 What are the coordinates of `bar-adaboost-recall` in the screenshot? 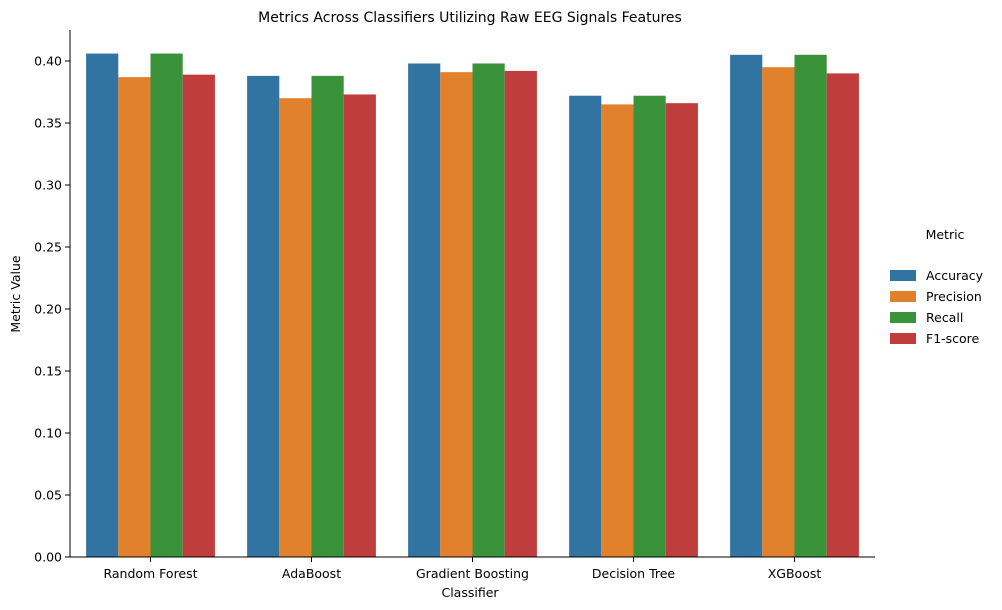 It's located at (327, 316).